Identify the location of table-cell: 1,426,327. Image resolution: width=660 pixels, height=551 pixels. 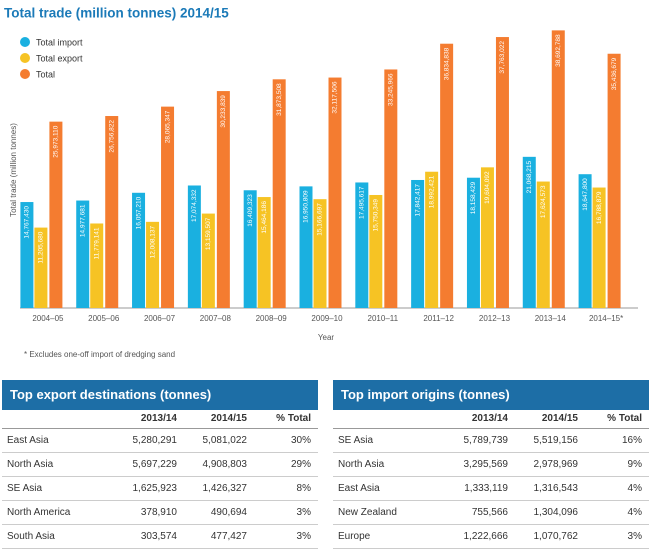
(225, 488).